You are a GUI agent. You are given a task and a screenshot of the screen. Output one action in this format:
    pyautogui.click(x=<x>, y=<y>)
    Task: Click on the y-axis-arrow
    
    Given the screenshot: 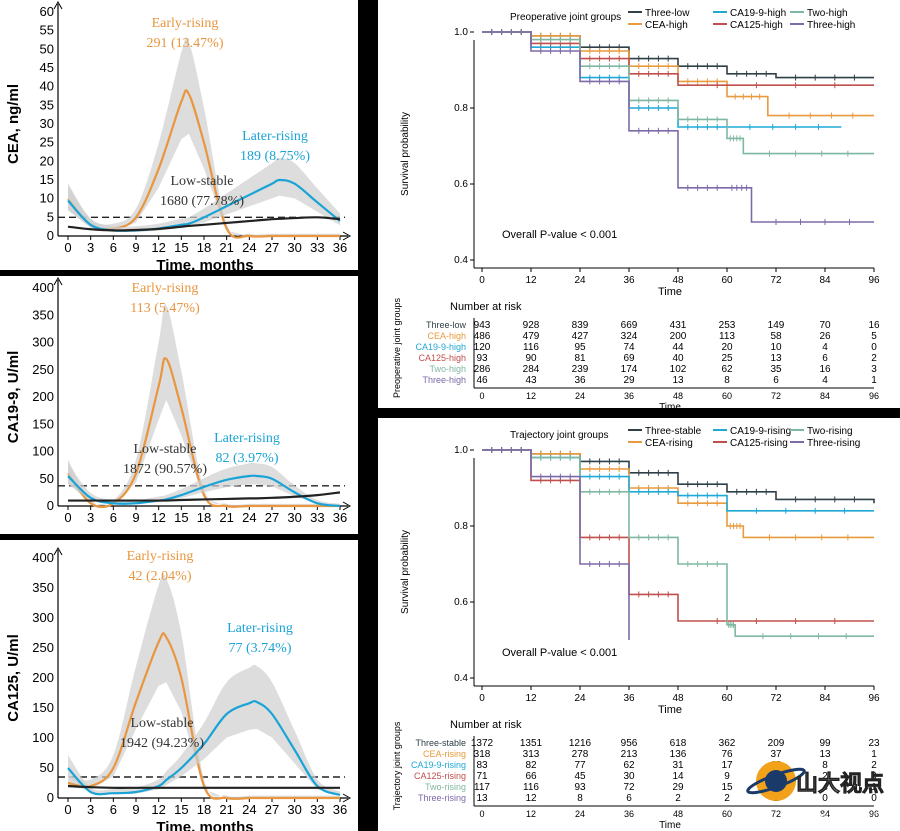 What is the action you would take?
    pyautogui.click(x=58, y=281)
    